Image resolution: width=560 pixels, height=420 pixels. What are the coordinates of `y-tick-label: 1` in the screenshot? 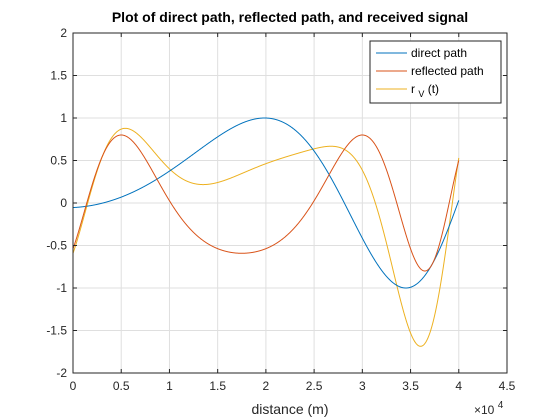 It's located at (63, 118).